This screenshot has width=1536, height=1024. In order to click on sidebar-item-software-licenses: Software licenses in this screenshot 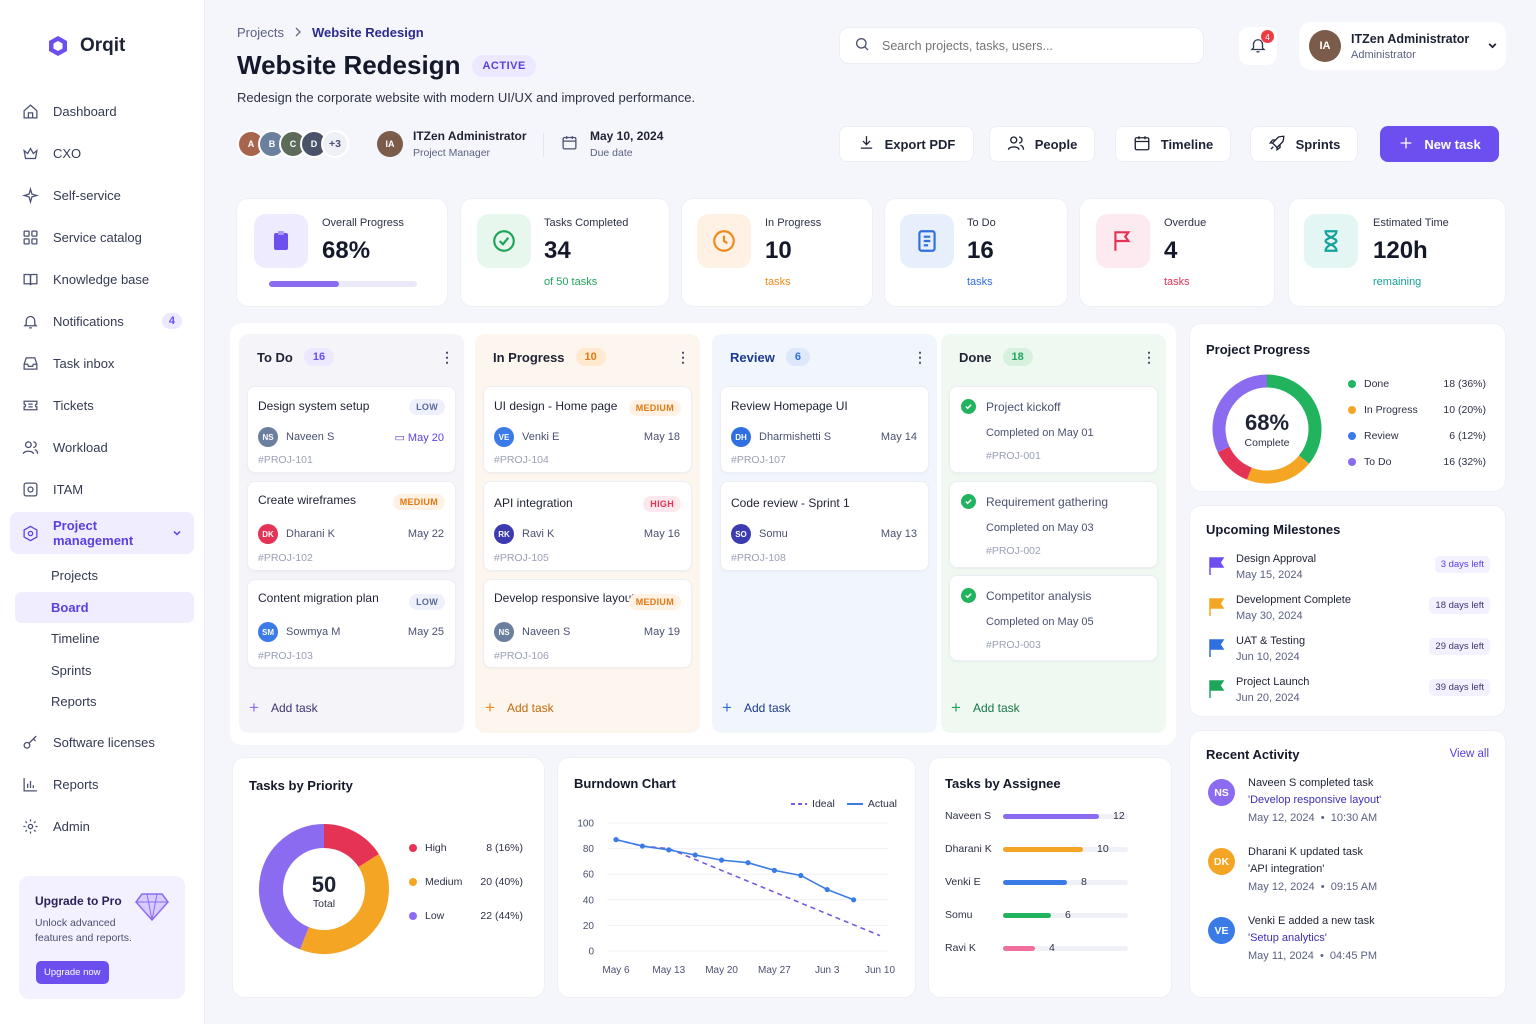, I will do `click(102, 743)`.